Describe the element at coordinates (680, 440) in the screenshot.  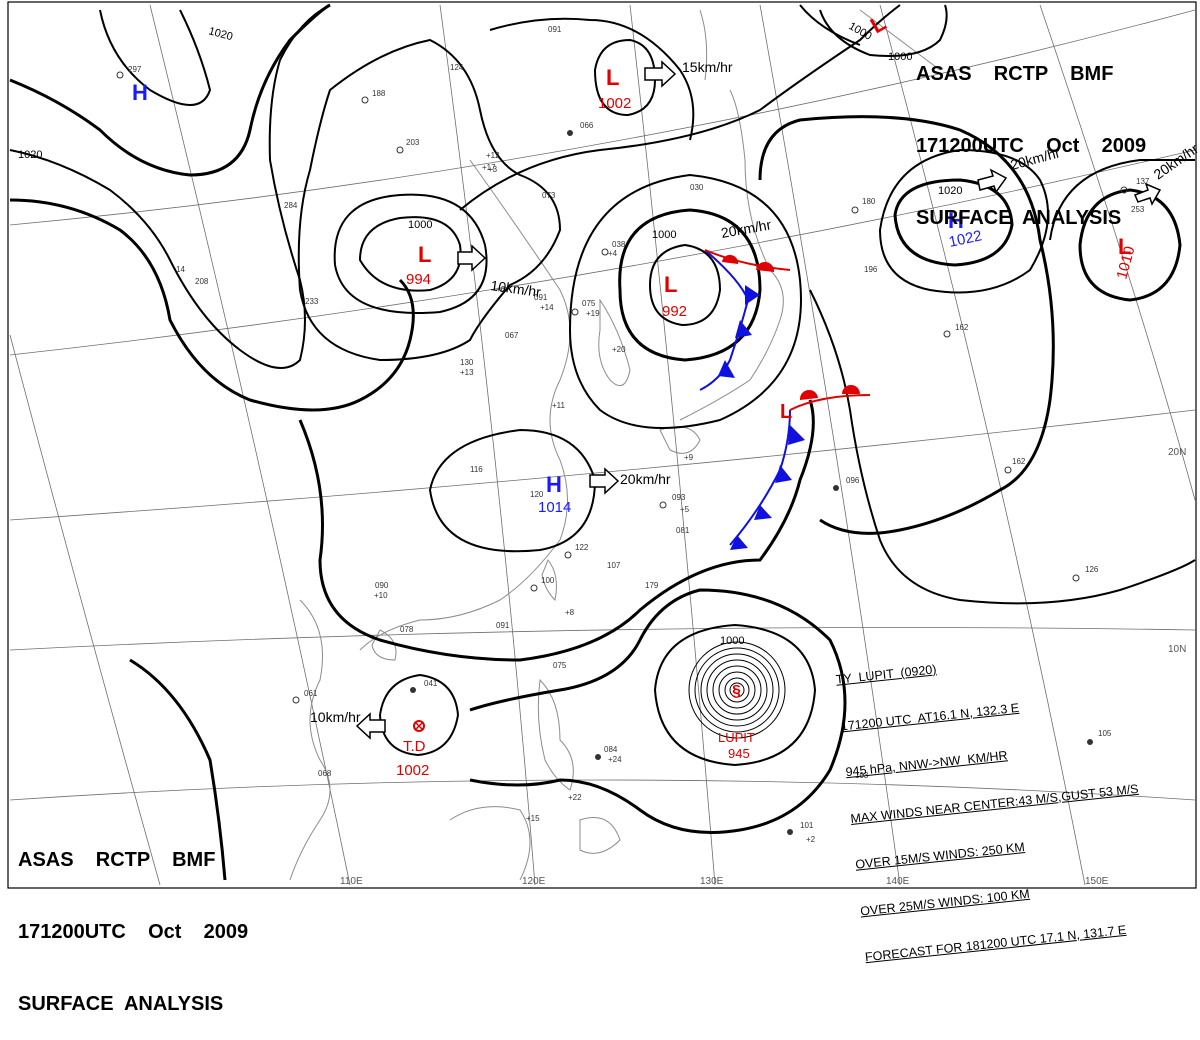
I see `coast-kyushu` at that location.